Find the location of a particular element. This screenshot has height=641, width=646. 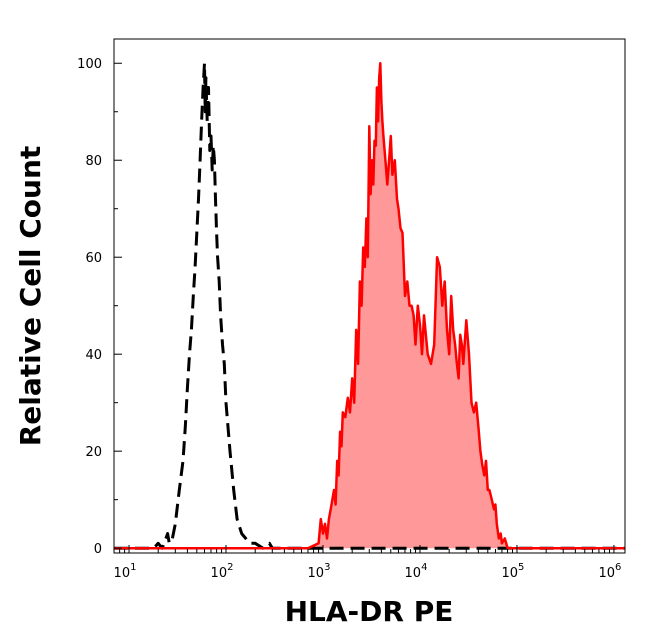

y-tick-label: 100 is located at coordinates (89, 64).